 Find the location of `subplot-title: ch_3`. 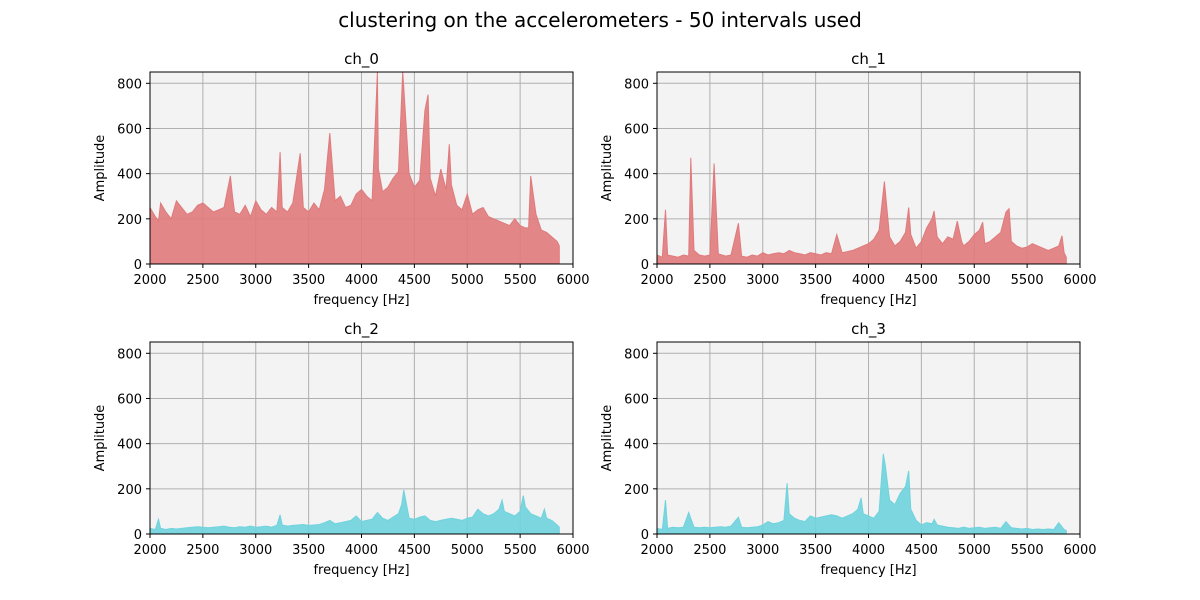

subplot-title: ch_3 is located at coordinates (868, 329).